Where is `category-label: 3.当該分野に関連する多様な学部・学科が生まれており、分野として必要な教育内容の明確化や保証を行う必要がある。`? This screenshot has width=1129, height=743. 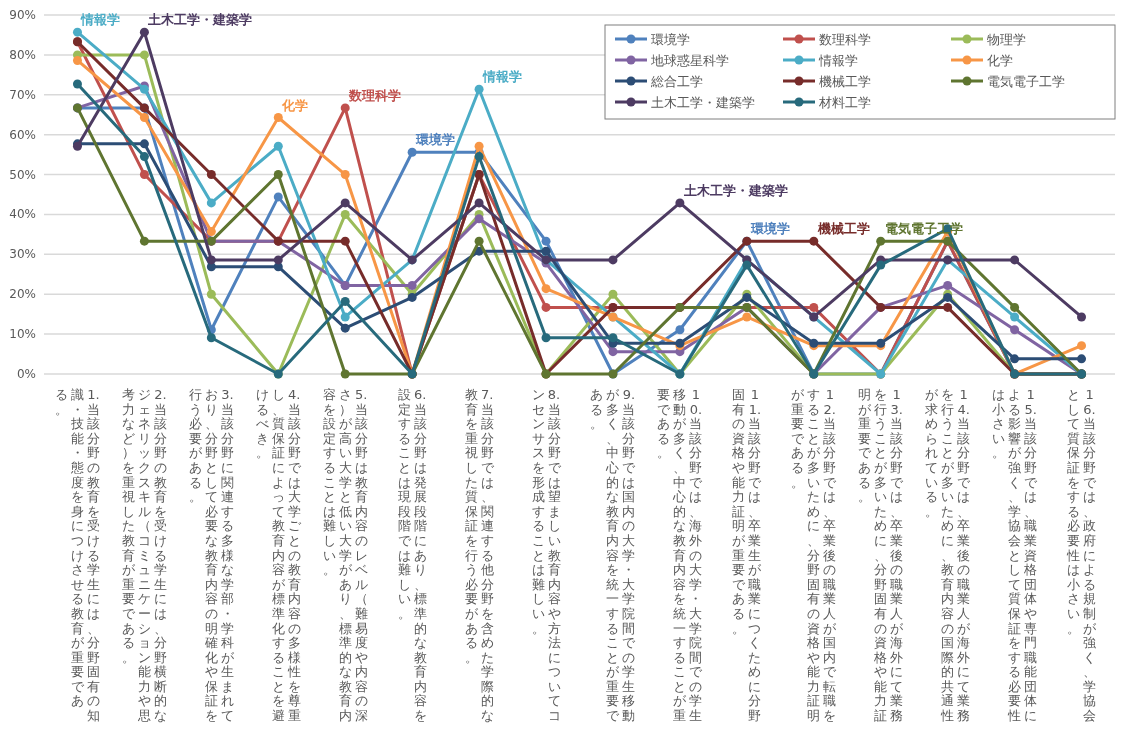
category-label: 3.当該分野に関連する多様な学部・学科が生まれており、分野として必要な教育内容の明確化や保証を行う必要がある。 is located at coordinates (211, 555).